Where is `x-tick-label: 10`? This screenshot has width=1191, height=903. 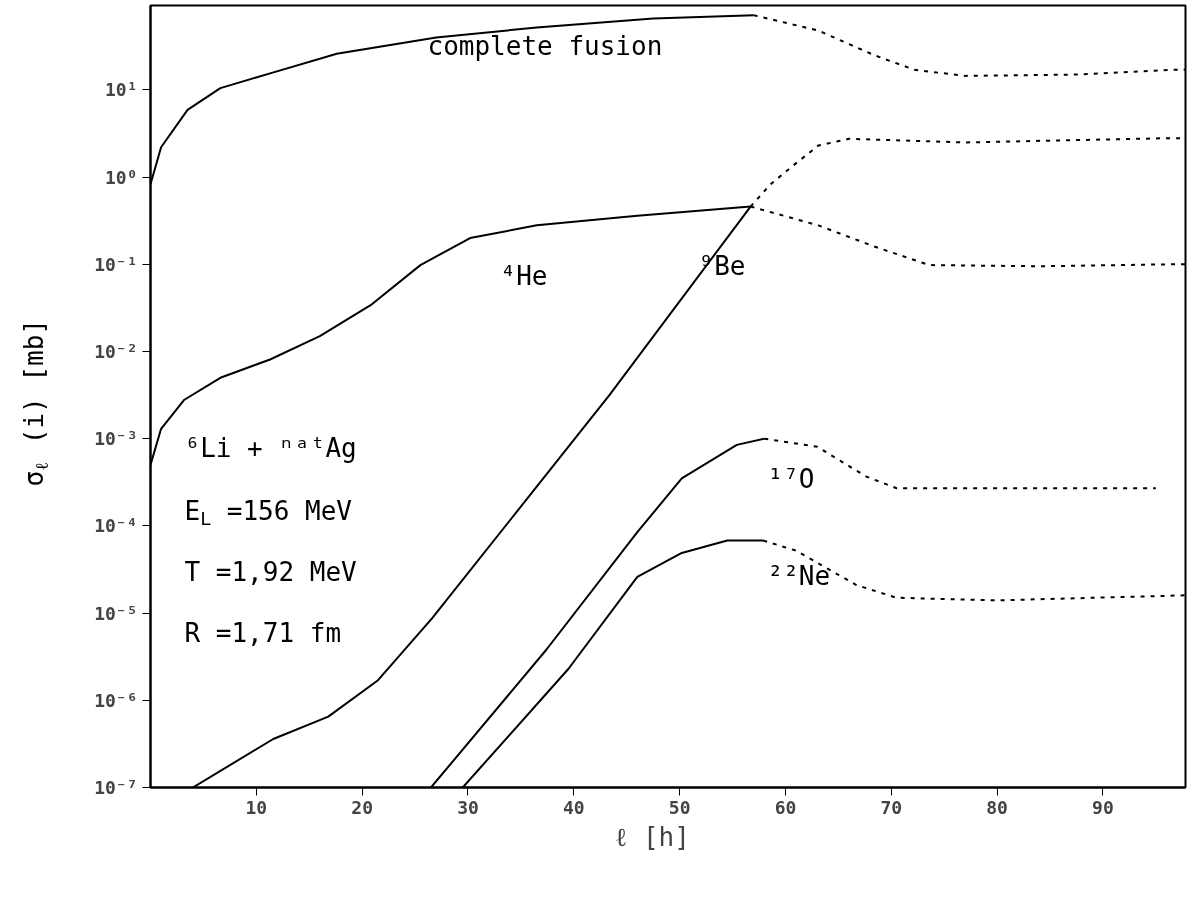
x-tick-label: 10 is located at coordinates (256, 807).